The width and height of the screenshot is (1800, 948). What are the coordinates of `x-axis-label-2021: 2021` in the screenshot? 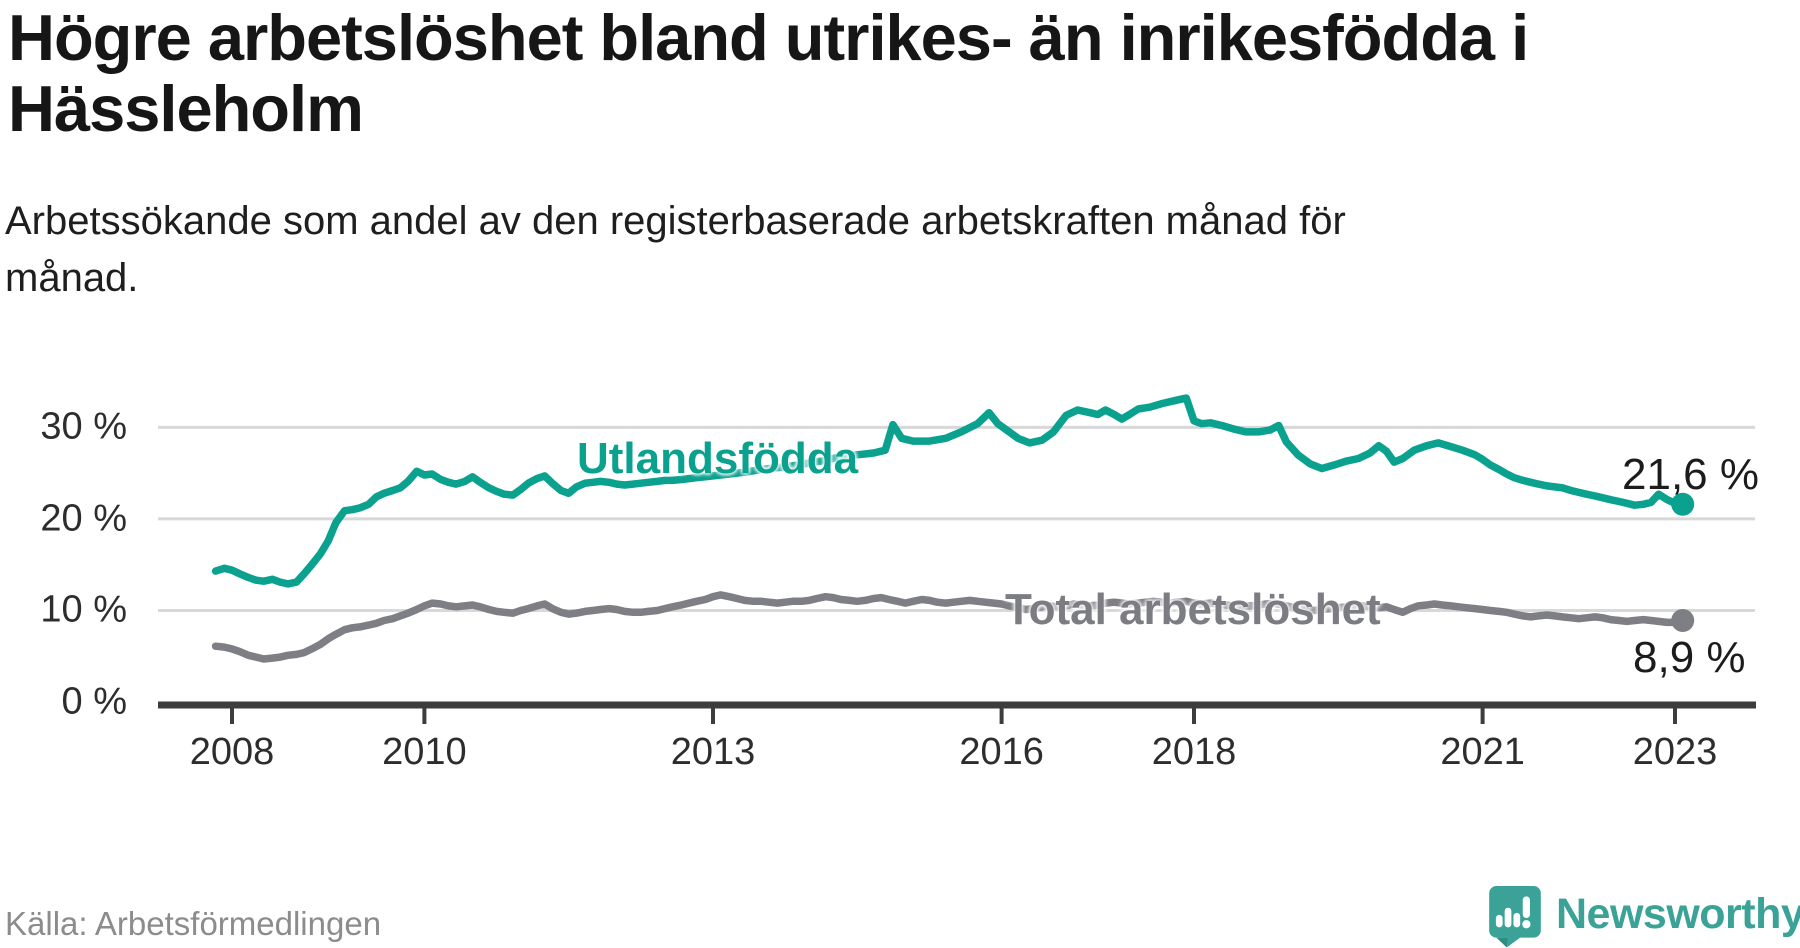 It's located at (1482, 752).